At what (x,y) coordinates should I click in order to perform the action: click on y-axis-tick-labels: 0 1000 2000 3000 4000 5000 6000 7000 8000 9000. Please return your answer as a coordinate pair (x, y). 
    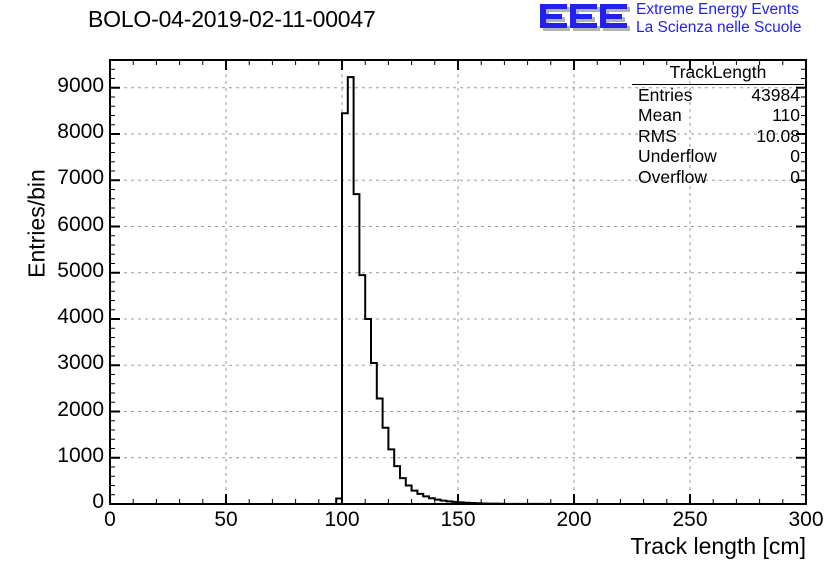
    Looking at the image, I should click on (52, 286).